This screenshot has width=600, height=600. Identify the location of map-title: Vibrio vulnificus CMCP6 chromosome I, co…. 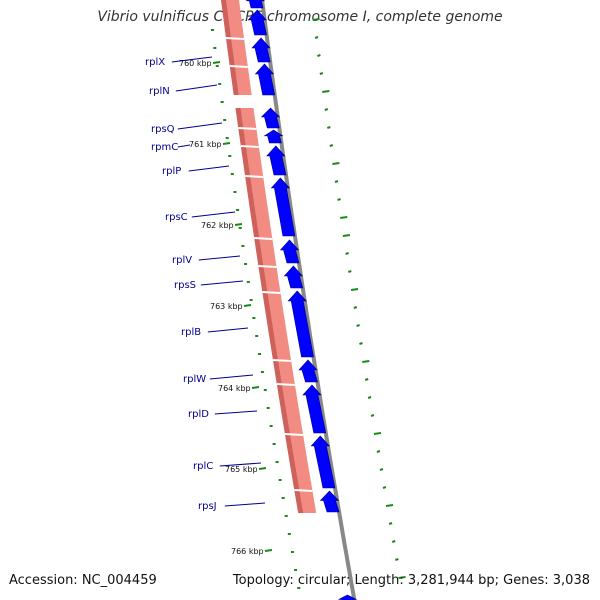
(300, 17).